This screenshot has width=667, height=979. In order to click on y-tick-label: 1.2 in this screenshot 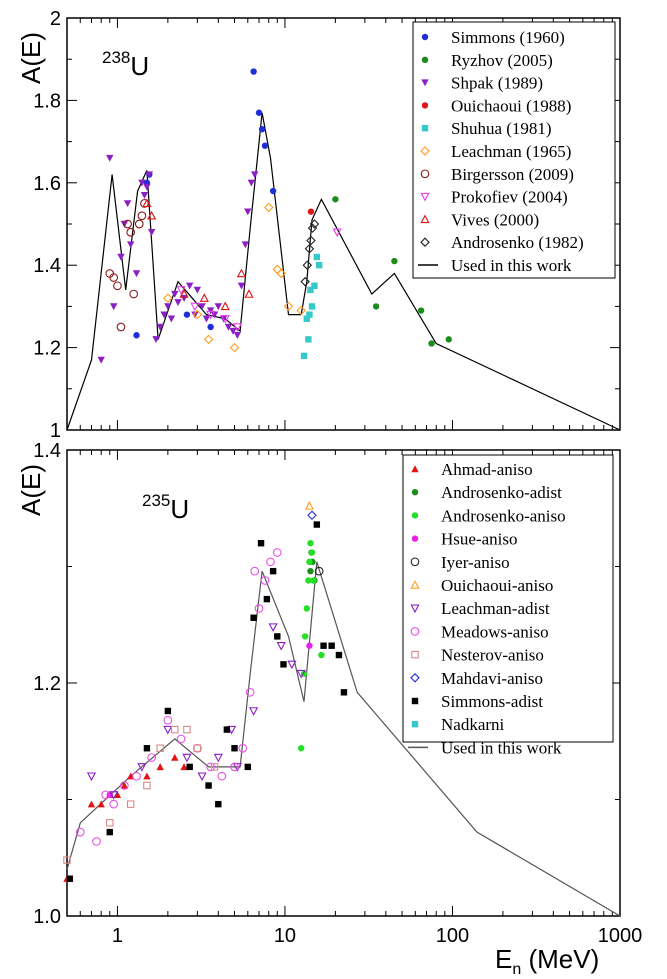, I will do `click(47, 349)`.